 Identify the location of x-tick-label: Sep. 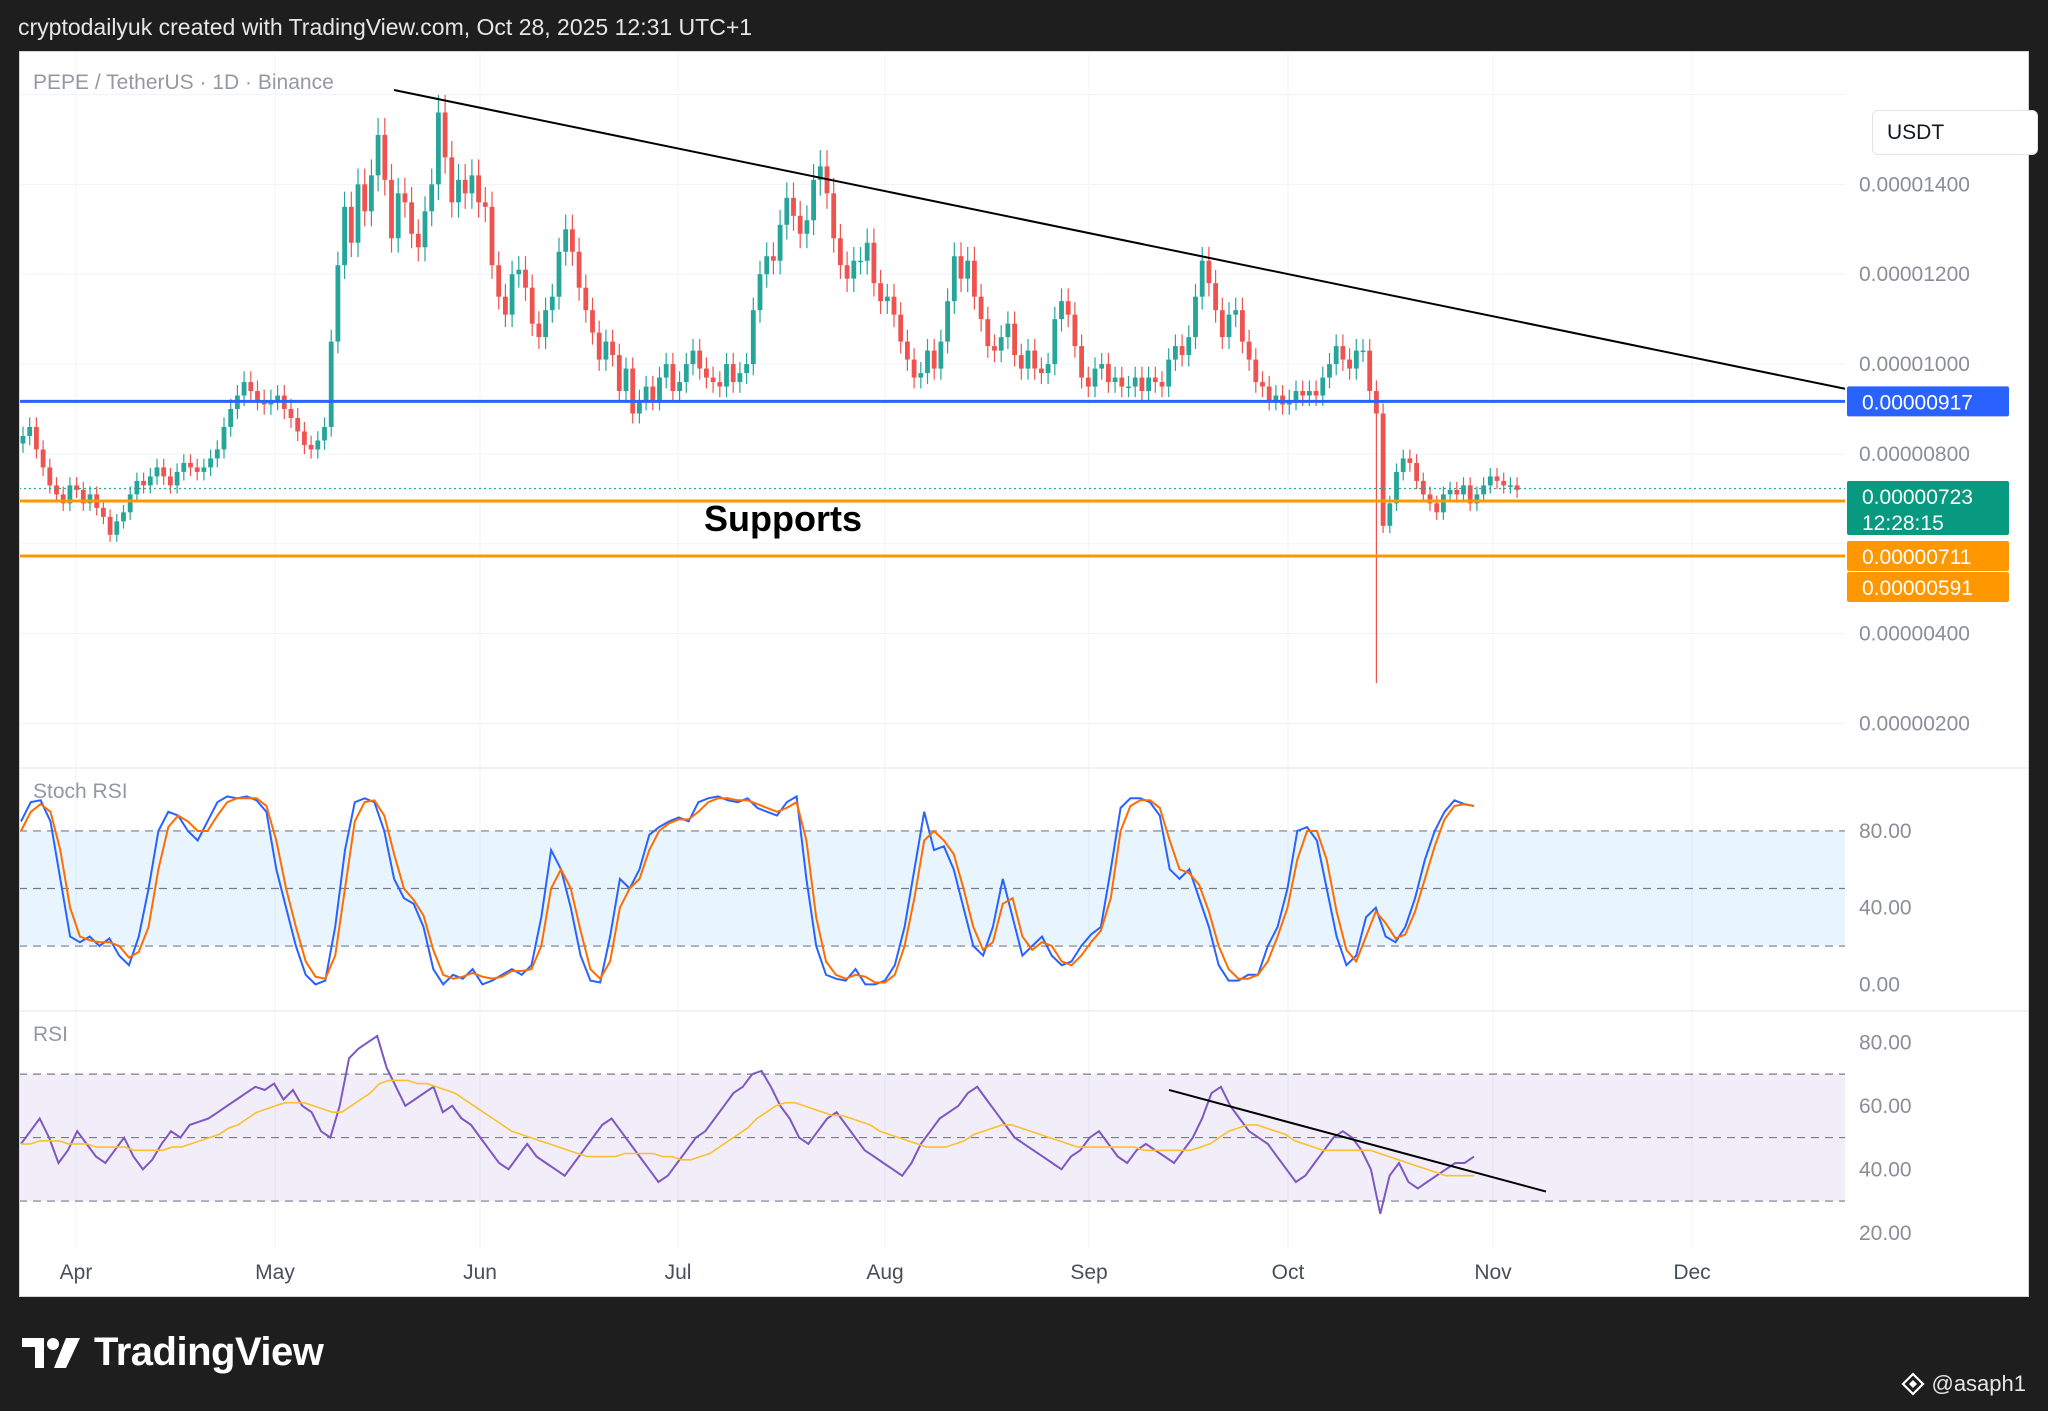
(1088, 1272).